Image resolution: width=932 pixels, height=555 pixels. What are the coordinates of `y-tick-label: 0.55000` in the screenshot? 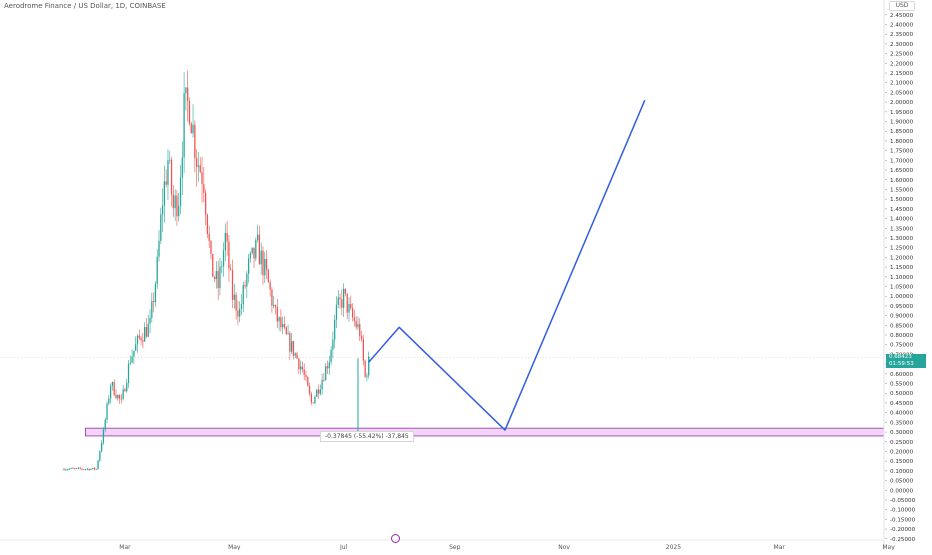 It's located at (902, 385).